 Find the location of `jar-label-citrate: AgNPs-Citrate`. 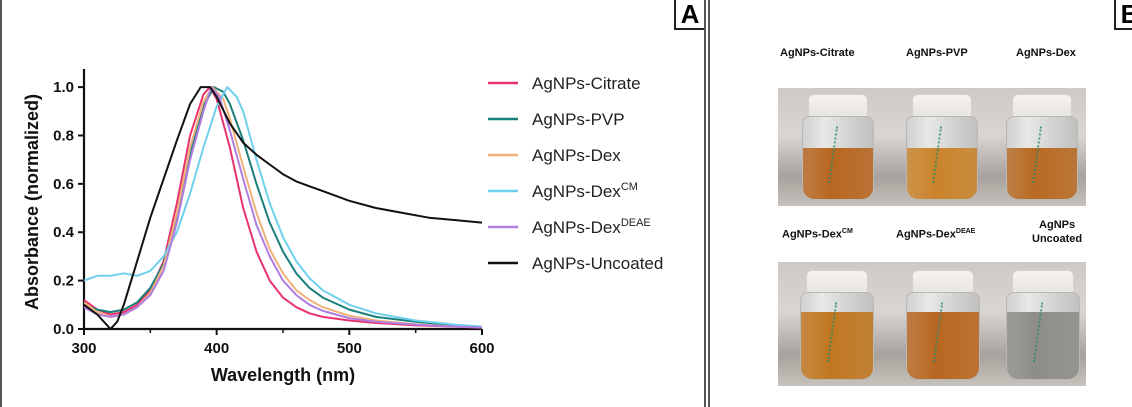

jar-label-citrate: AgNPs-Citrate is located at coordinates (817, 53).